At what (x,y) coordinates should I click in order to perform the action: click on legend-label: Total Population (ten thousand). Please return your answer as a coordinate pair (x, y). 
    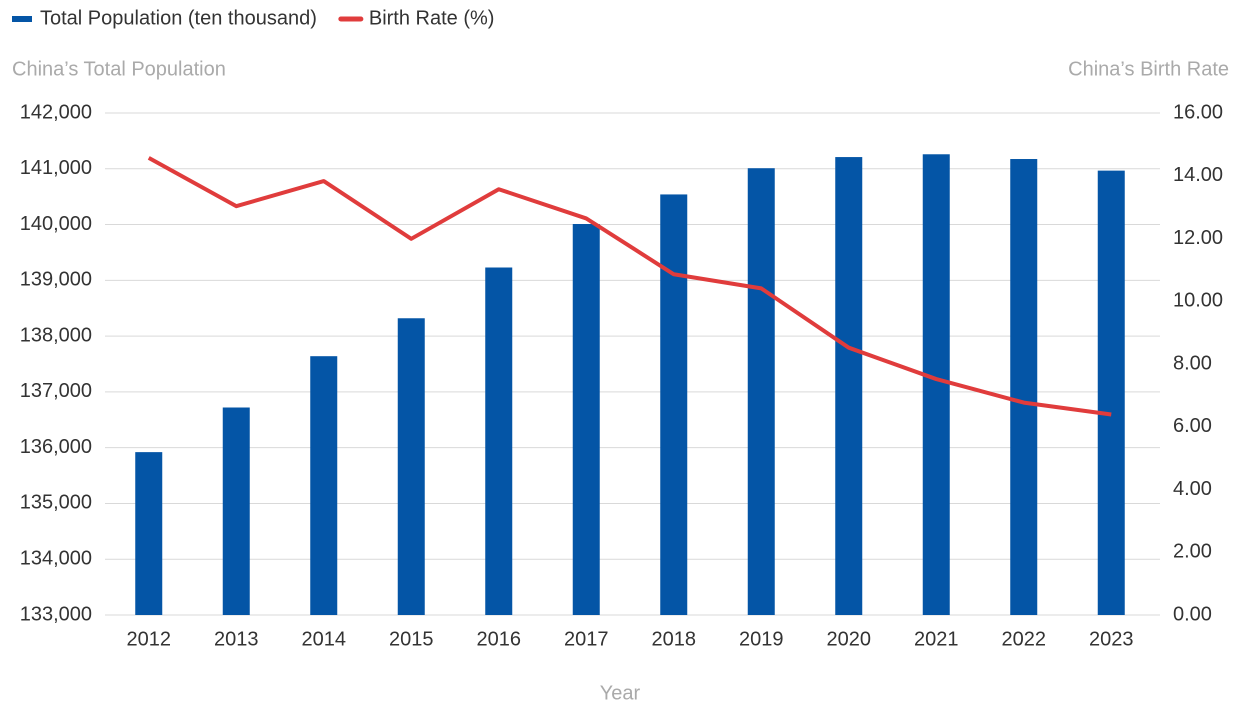
    Looking at the image, I should click on (178, 18).